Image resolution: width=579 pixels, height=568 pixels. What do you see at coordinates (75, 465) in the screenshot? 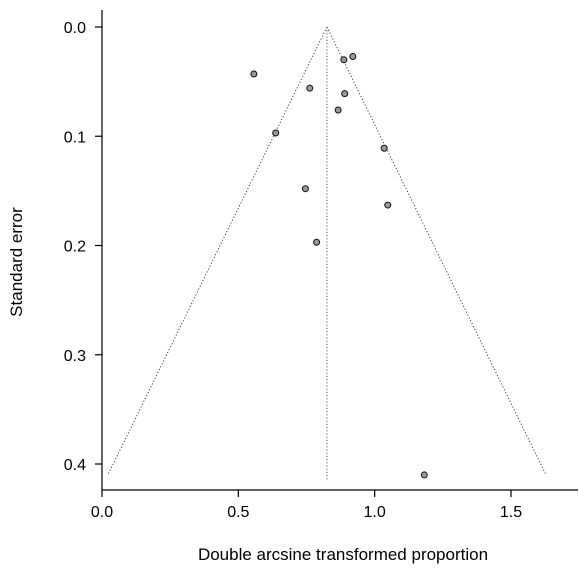
I see `y-tick-label: 0.4` at bounding box center [75, 465].